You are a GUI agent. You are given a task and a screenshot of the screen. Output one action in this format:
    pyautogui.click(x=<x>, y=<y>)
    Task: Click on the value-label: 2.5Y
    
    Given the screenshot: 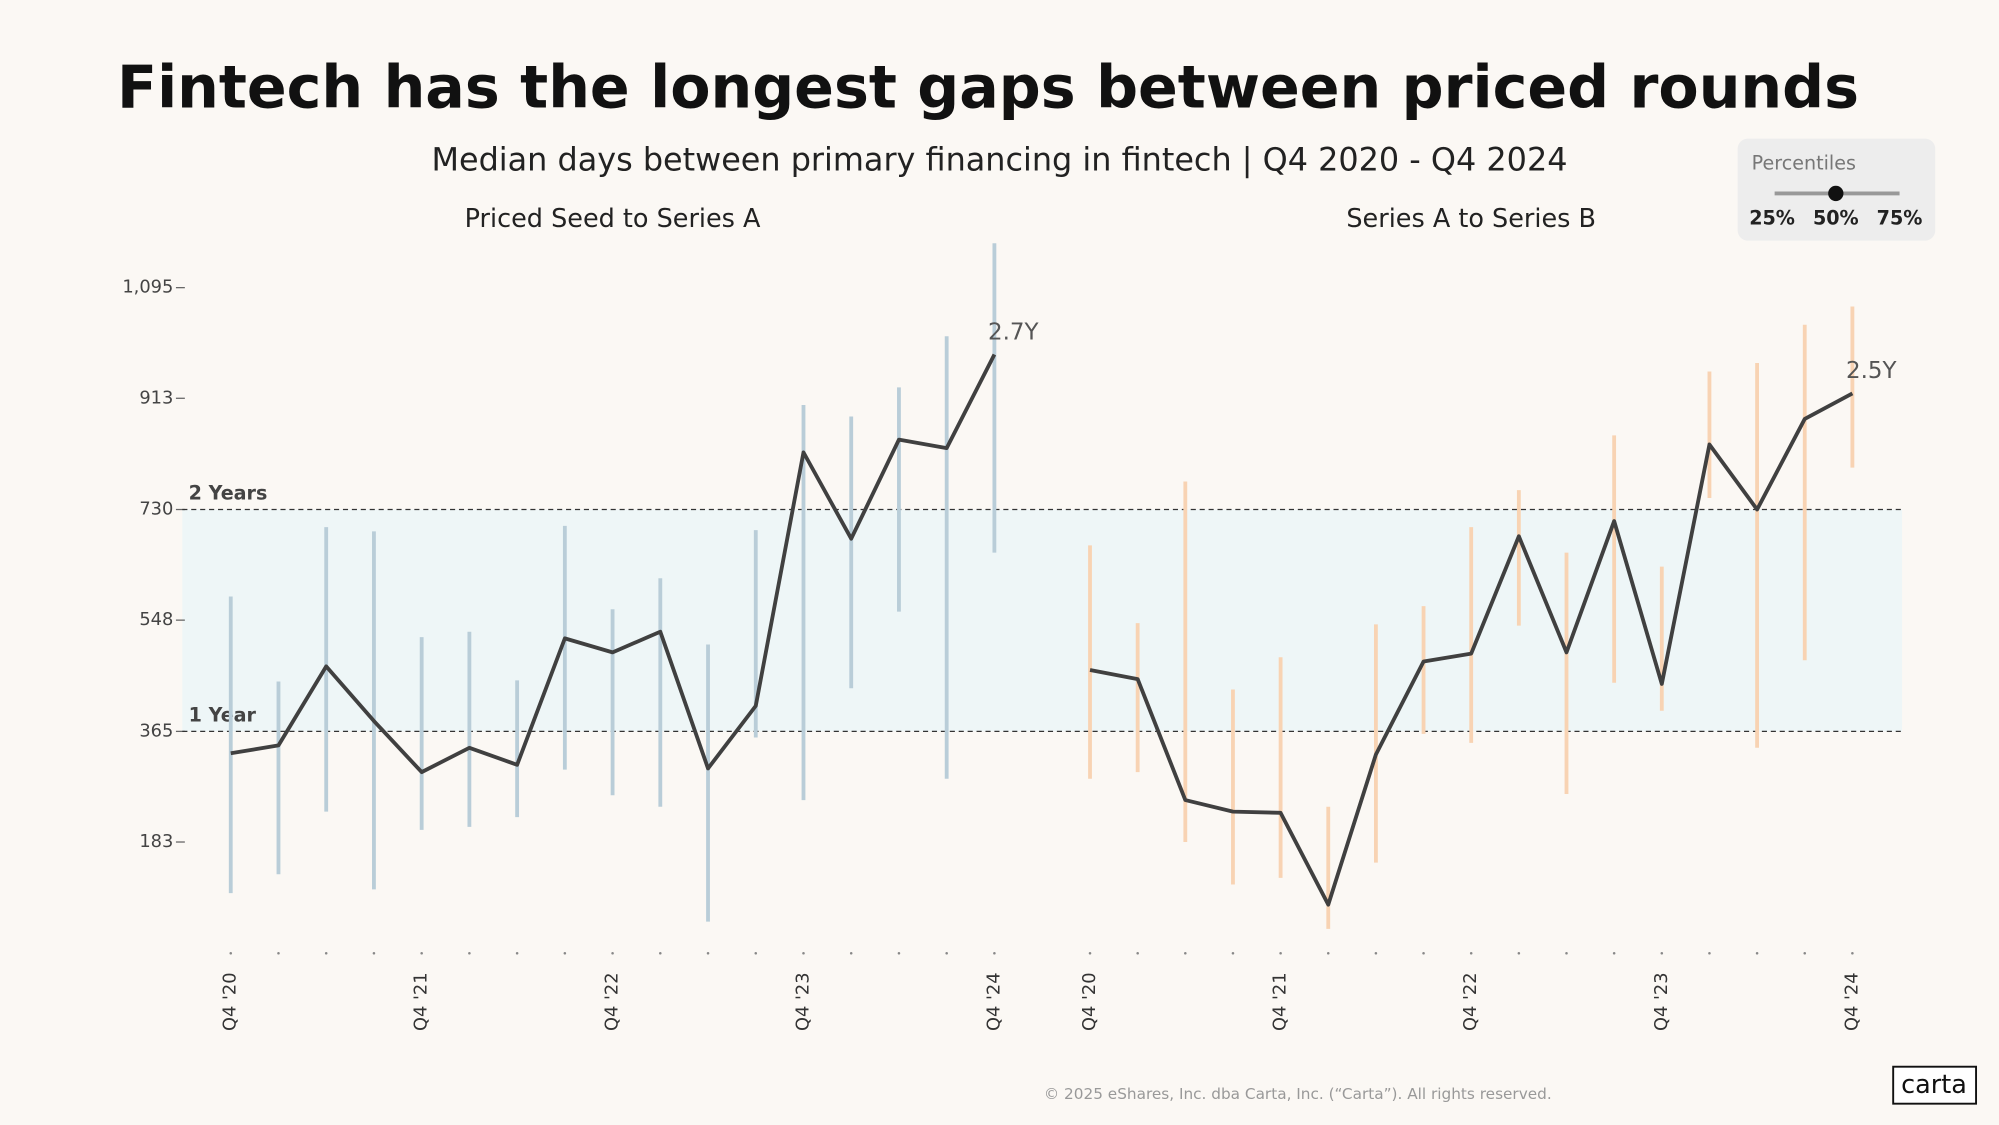 What is the action you would take?
    pyautogui.click(x=1871, y=371)
    